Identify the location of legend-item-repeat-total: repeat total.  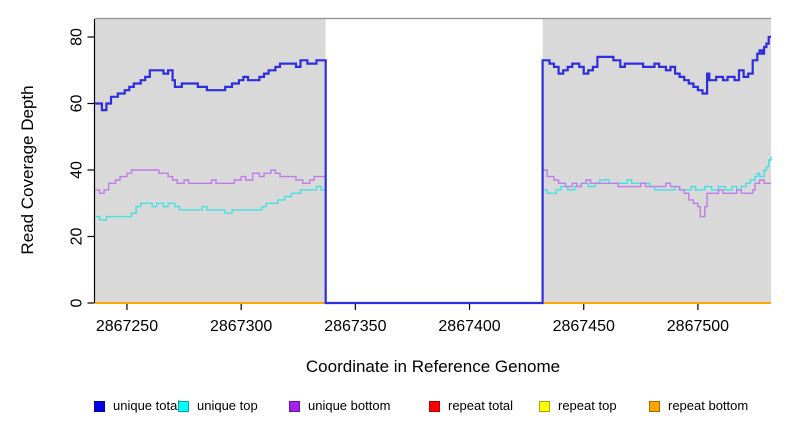
(471, 406).